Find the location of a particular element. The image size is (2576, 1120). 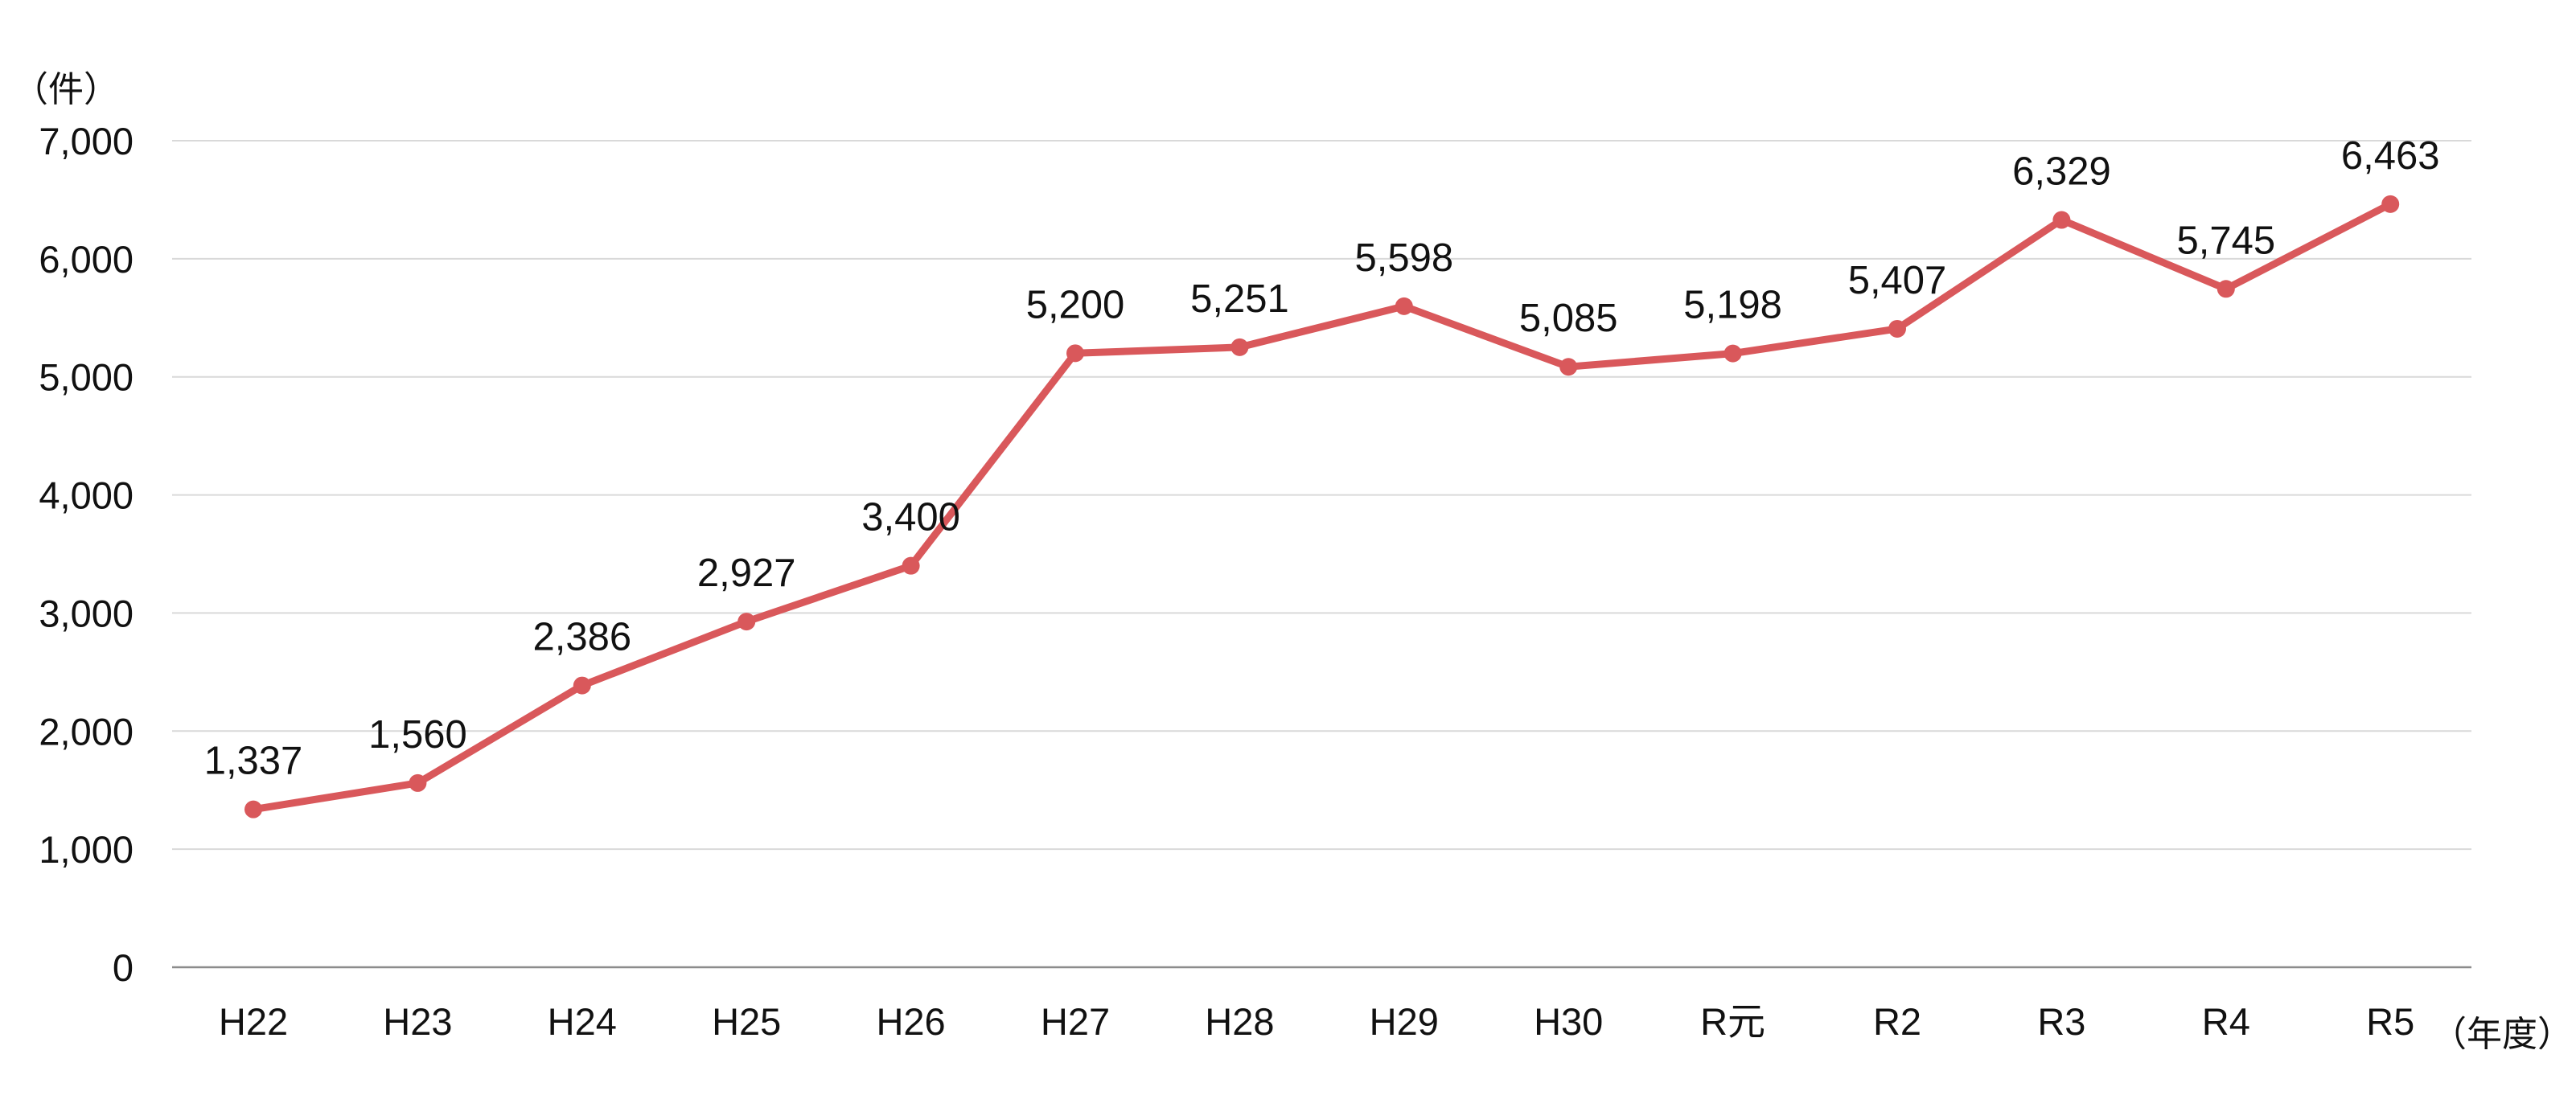

x-tick-label: R4 is located at coordinates (2226, 1021).